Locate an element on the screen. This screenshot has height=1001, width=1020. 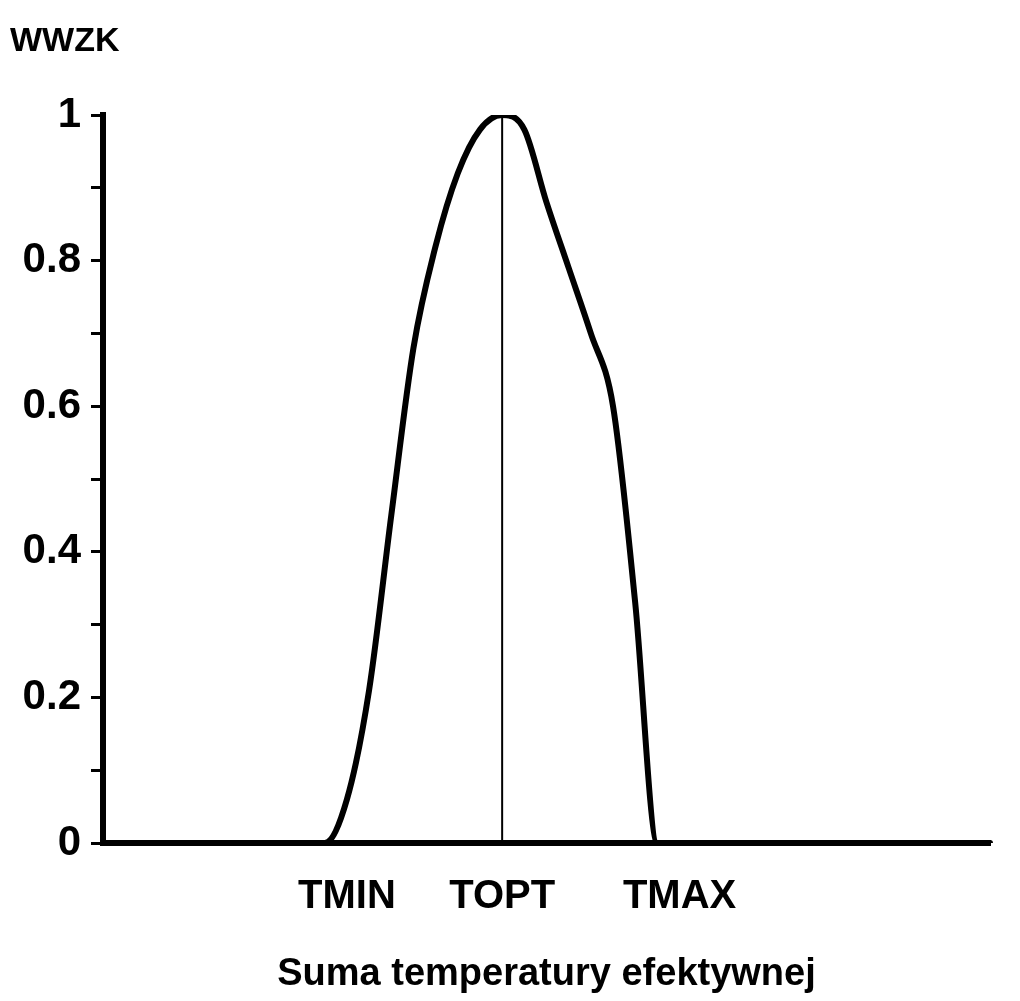
x-tick-label: TOPT is located at coordinates (502, 894).